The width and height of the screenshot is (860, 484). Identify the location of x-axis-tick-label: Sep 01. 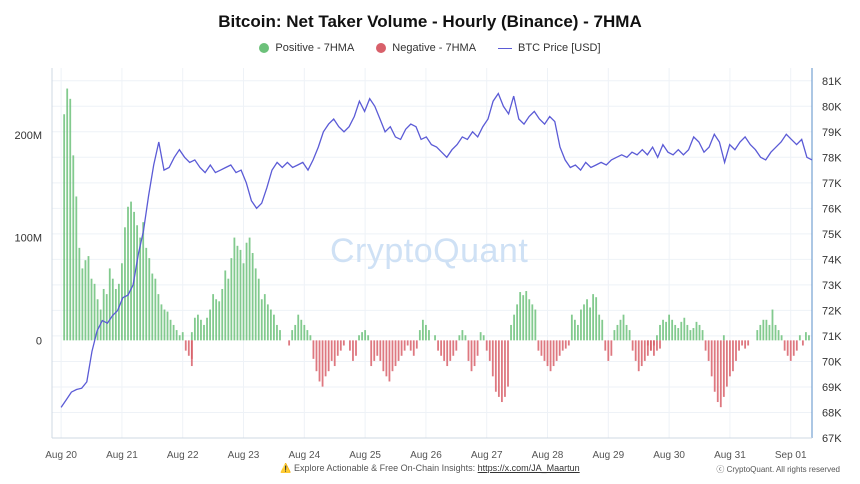
(791, 455).